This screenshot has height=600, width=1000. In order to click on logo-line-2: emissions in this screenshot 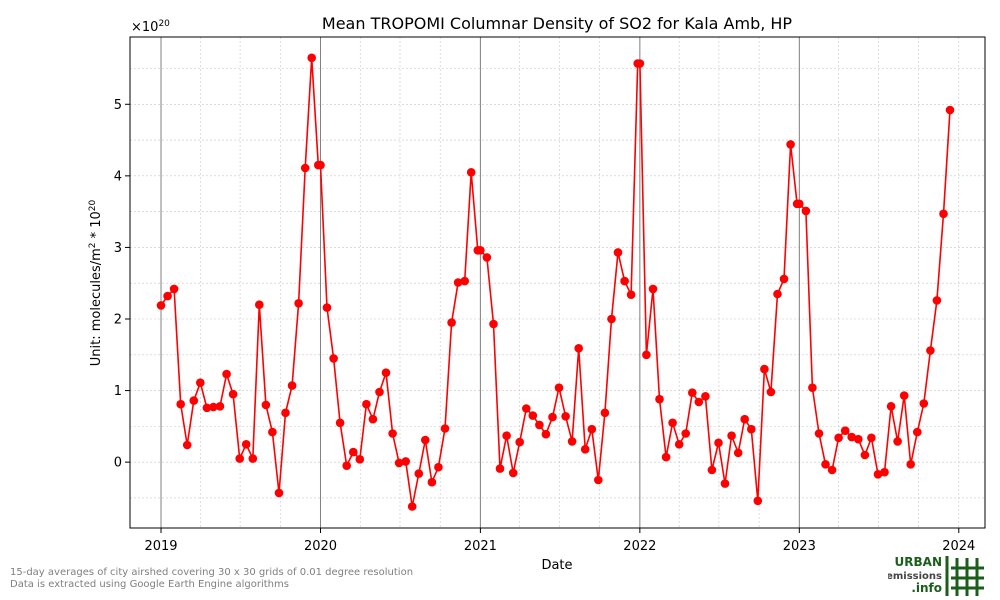, I will do `click(915, 576)`.